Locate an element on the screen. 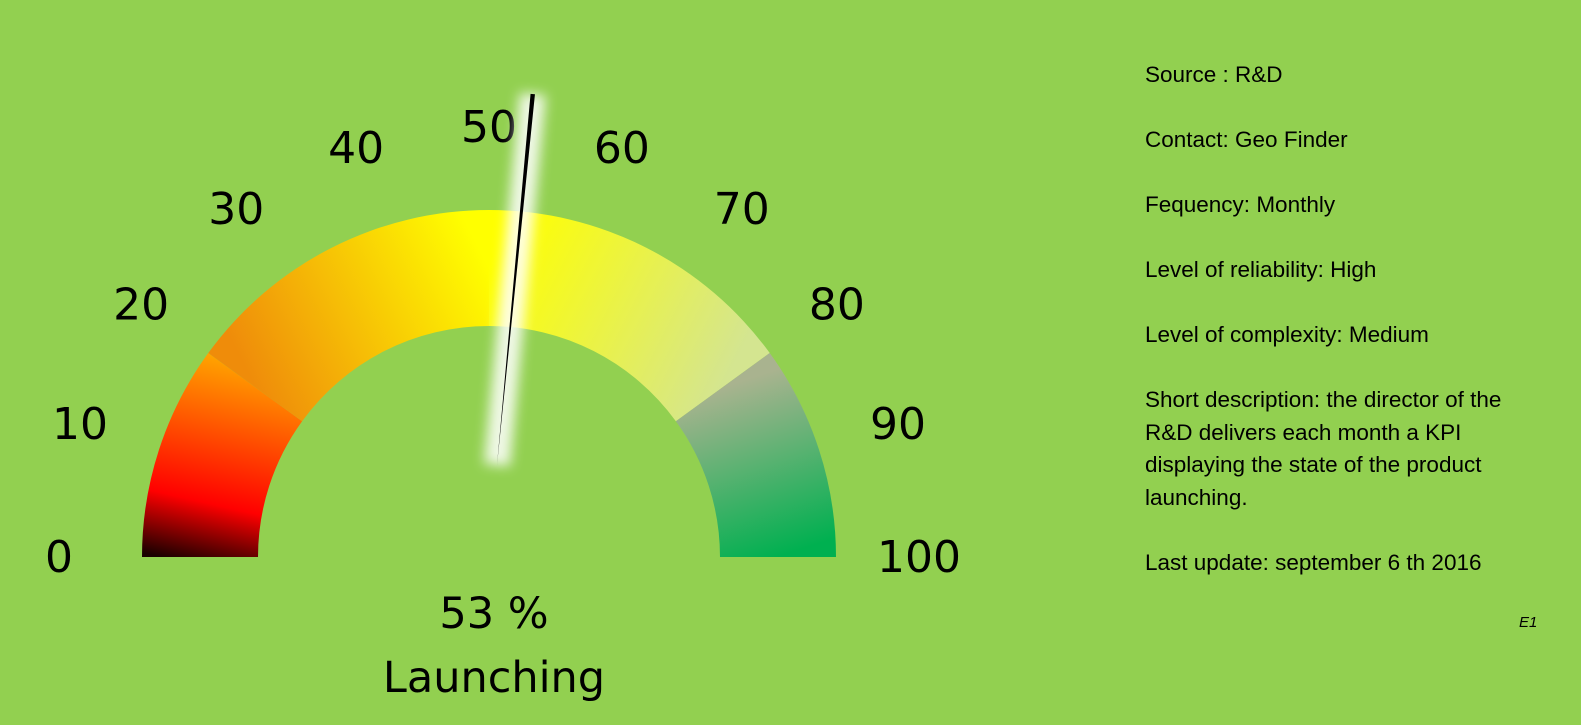 The image size is (1581, 725). tick-label-0: 0 is located at coordinates (59, 557).